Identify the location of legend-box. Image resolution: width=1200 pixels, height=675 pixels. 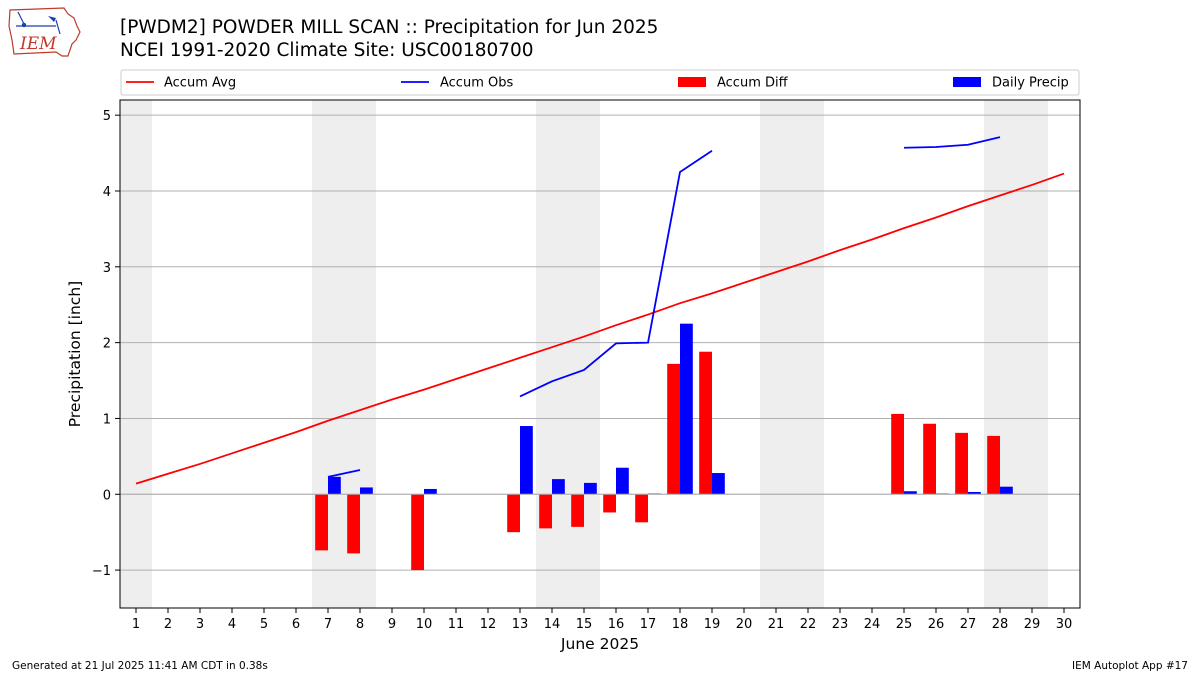
(600, 82).